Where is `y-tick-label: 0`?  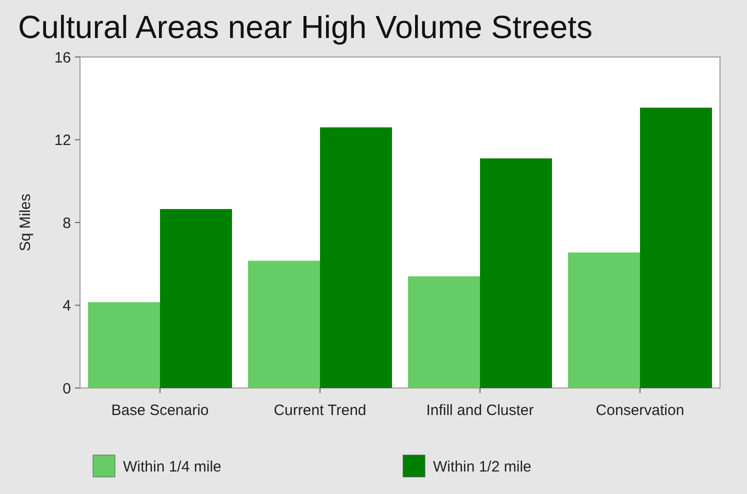 y-tick-label: 0 is located at coordinates (66, 389).